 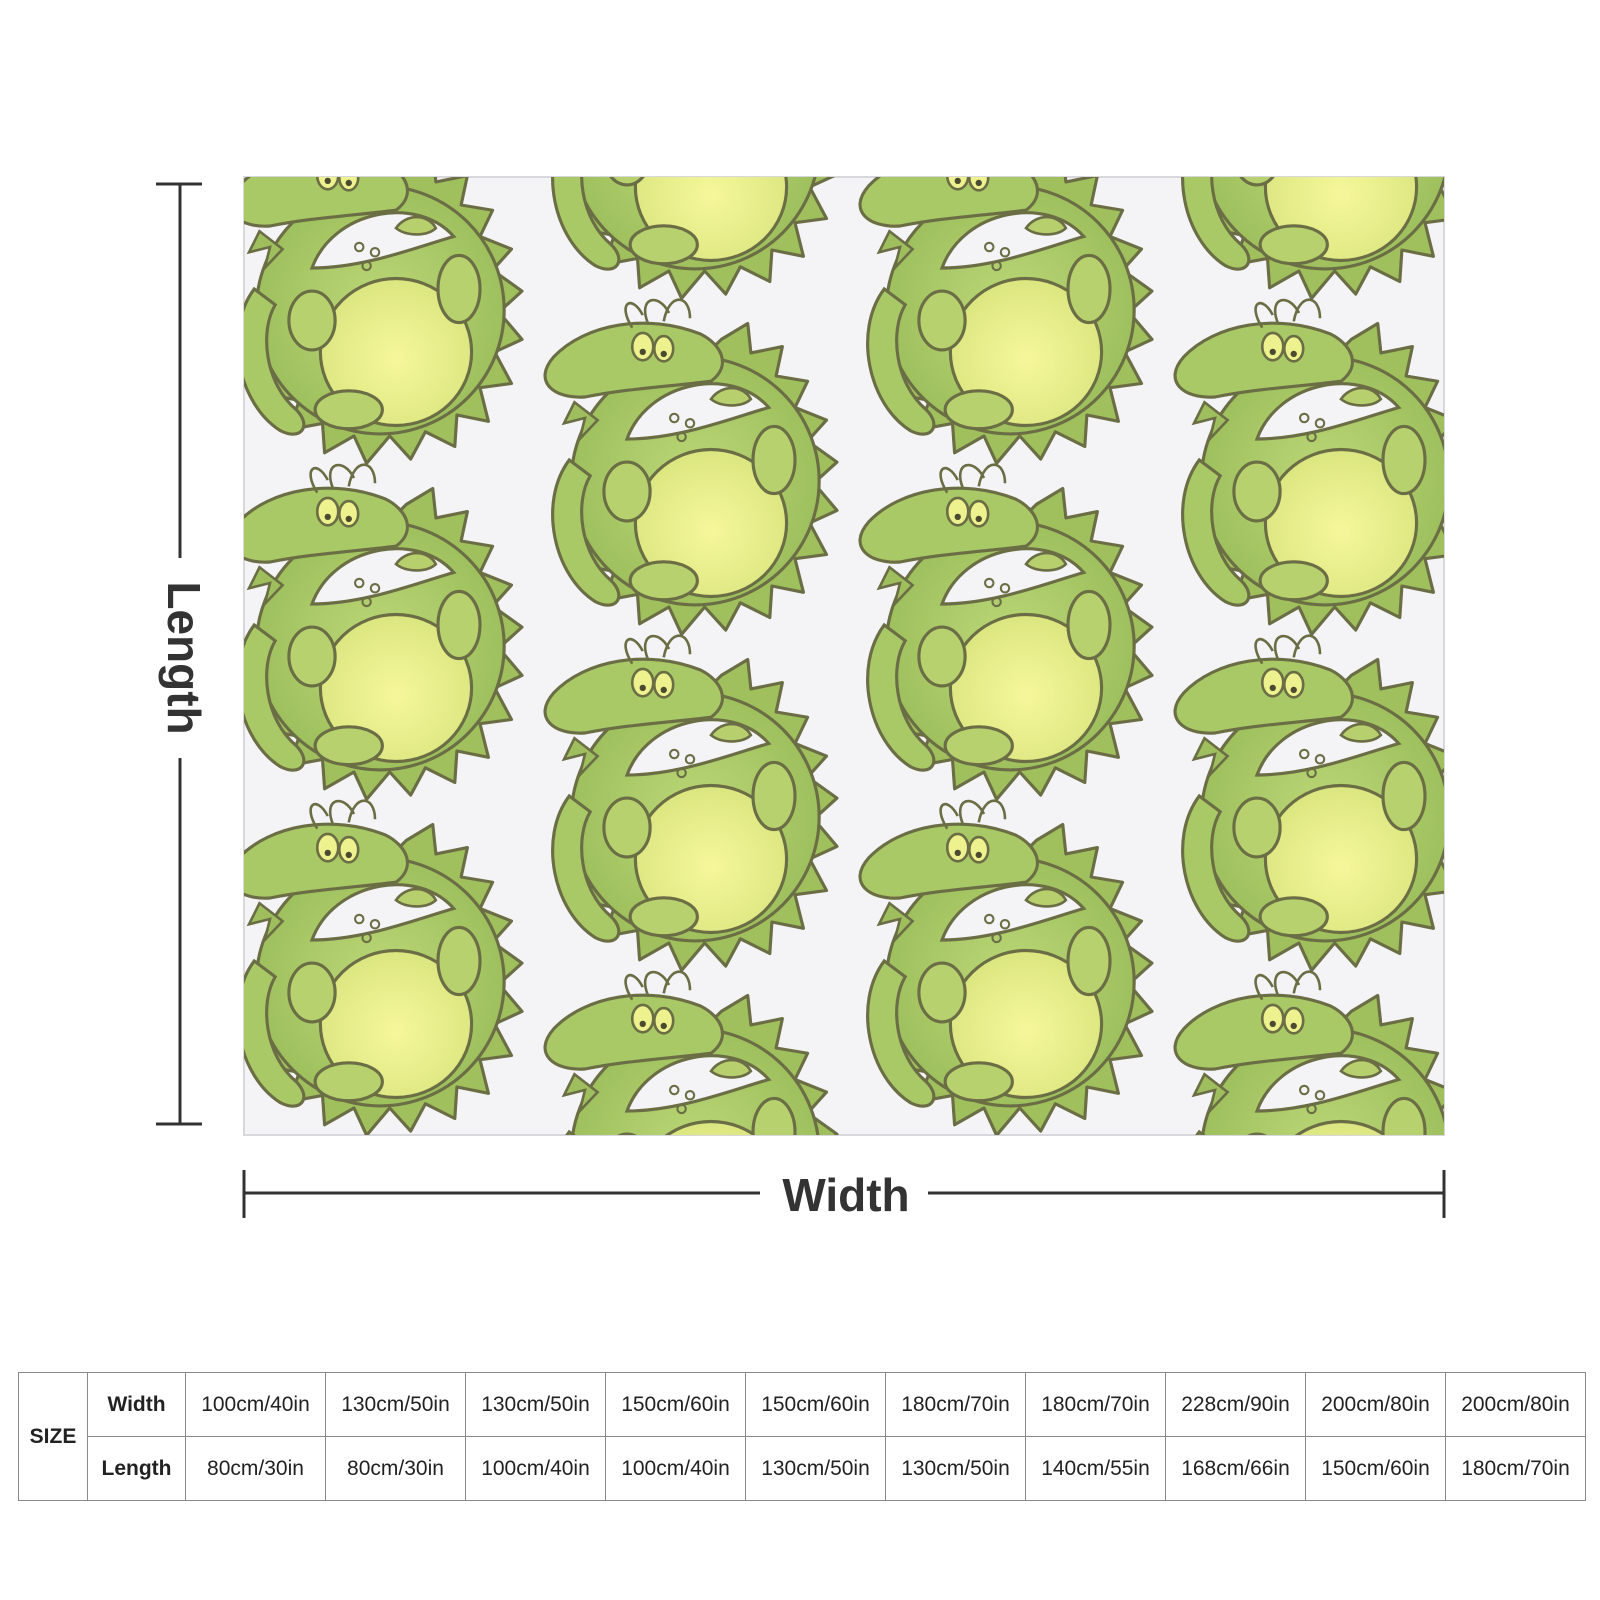 What do you see at coordinates (1235, 1468) in the screenshot?
I see `length-cell: 168cm/66in` at bounding box center [1235, 1468].